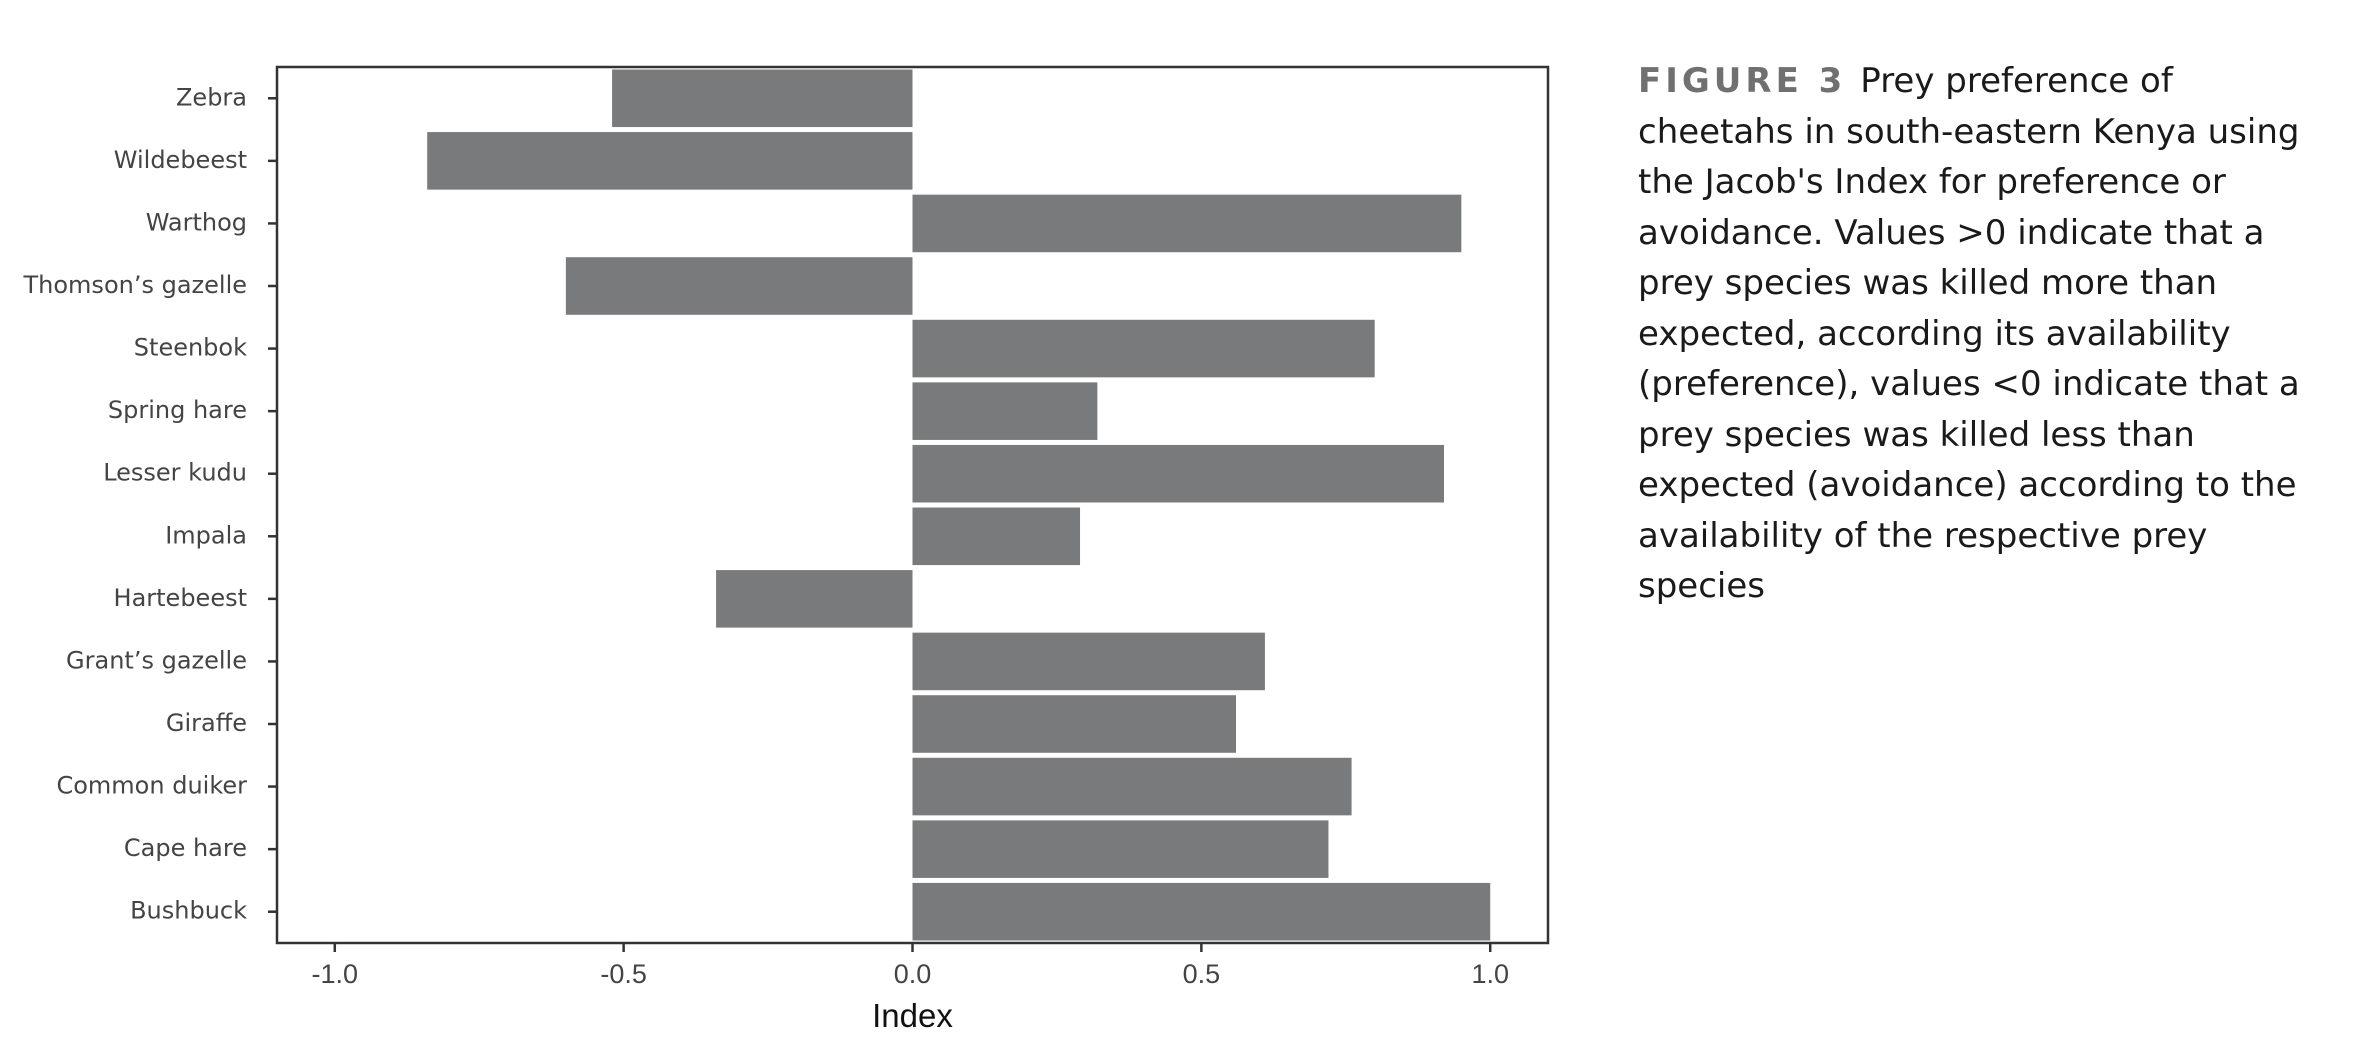 This screenshot has height=1058, width=2363. What do you see at coordinates (175, 473) in the screenshot?
I see `y-tick-label: Lesser kudu` at bounding box center [175, 473].